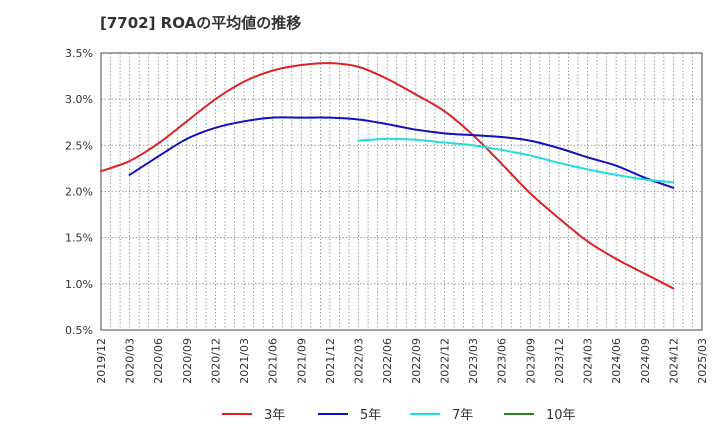  What do you see at coordinates (588, 361) in the screenshot?
I see `x-tick-label: 2024/03` at bounding box center [588, 361].